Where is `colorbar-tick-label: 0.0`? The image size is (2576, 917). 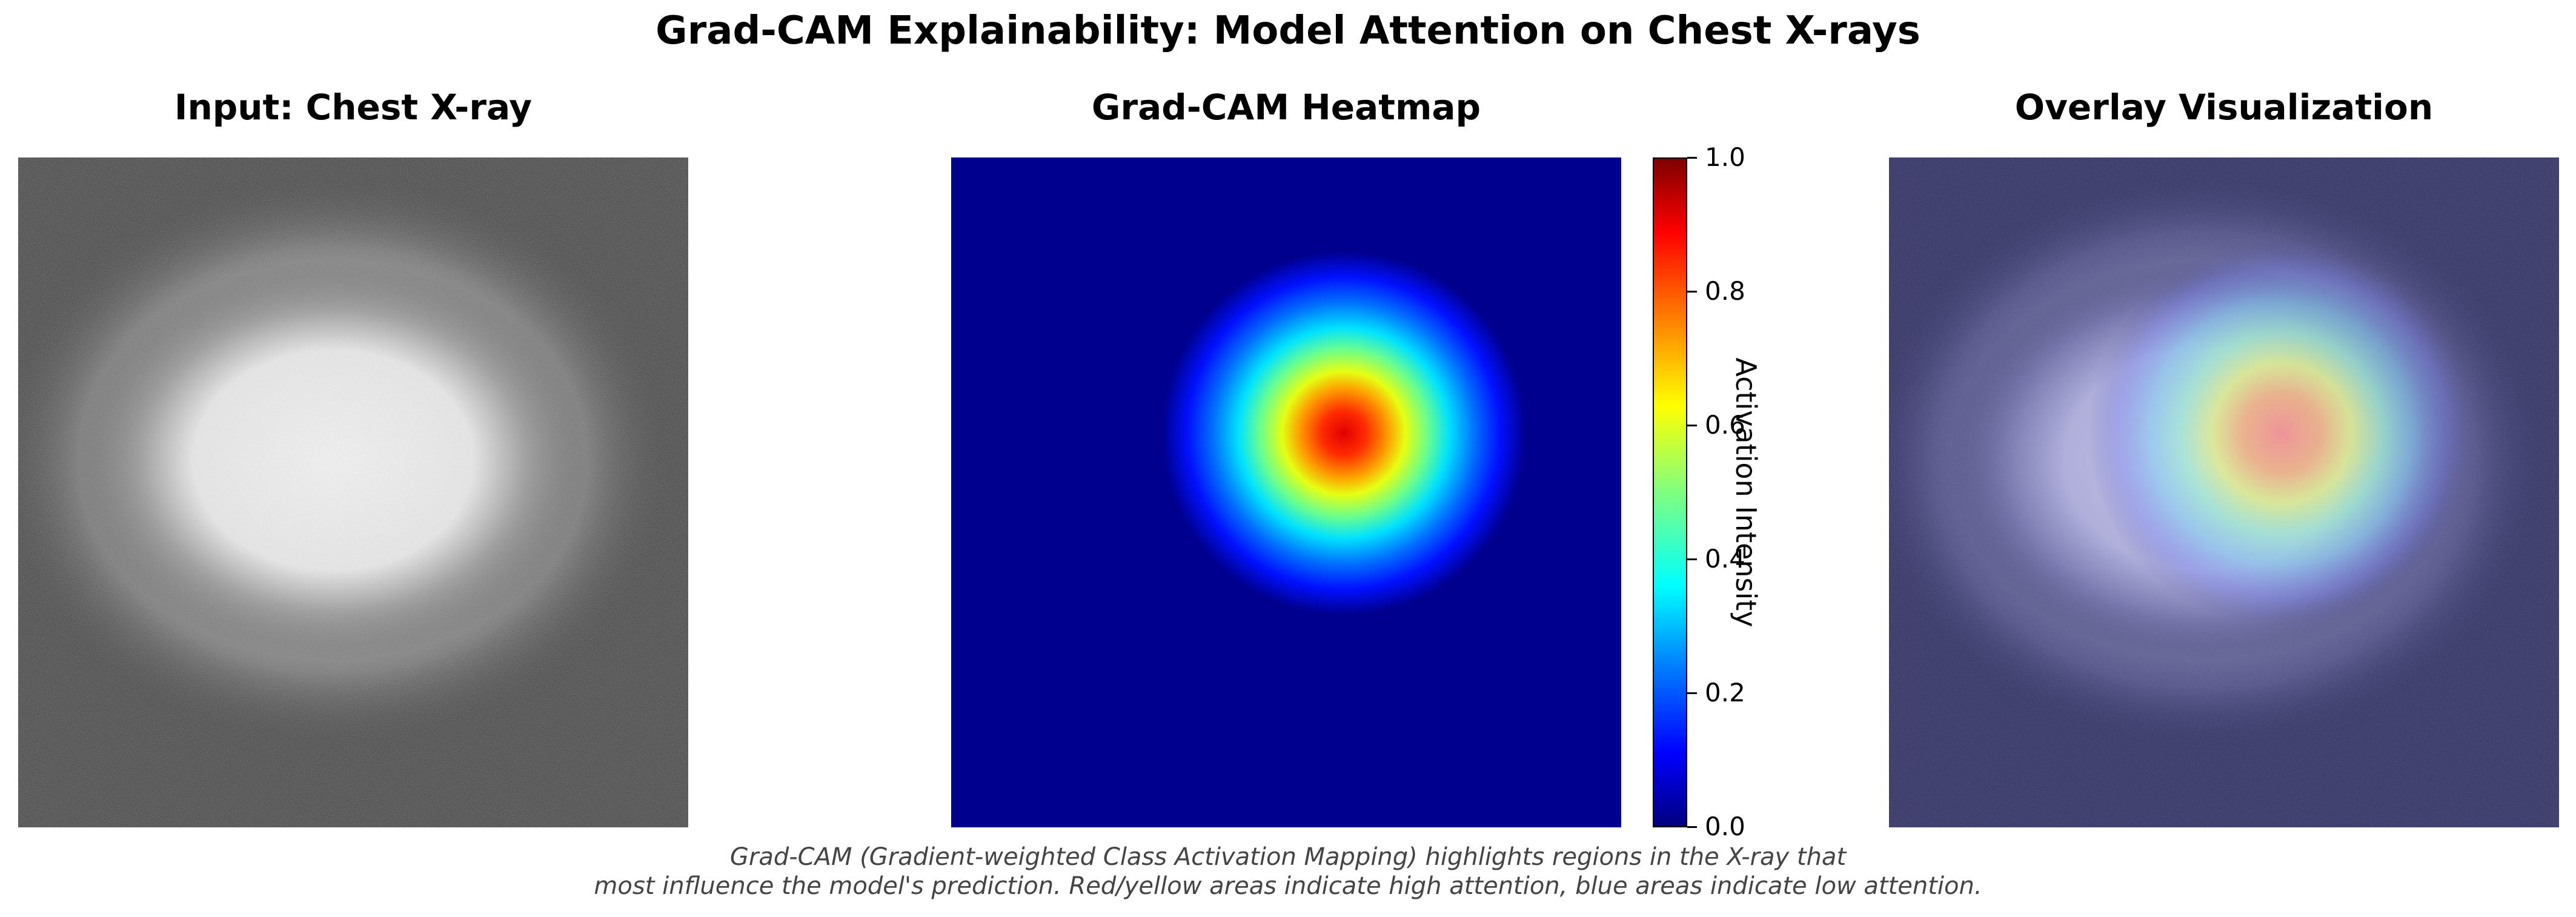
colorbar-tick-label: 0.0 is located at coordinates (1725, 827).